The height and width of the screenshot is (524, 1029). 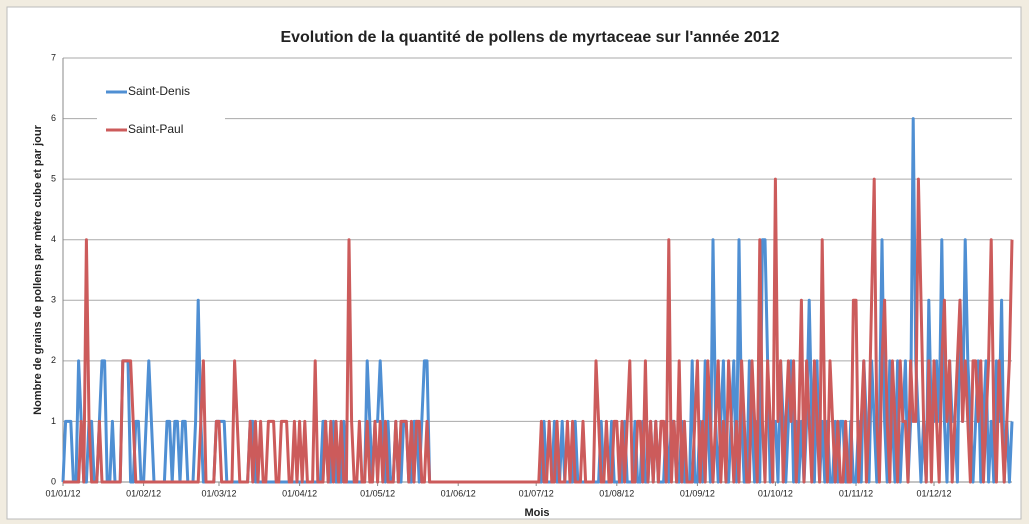 I want to click on x-tick-label: 01/02/12, so click(x=143, y=493).